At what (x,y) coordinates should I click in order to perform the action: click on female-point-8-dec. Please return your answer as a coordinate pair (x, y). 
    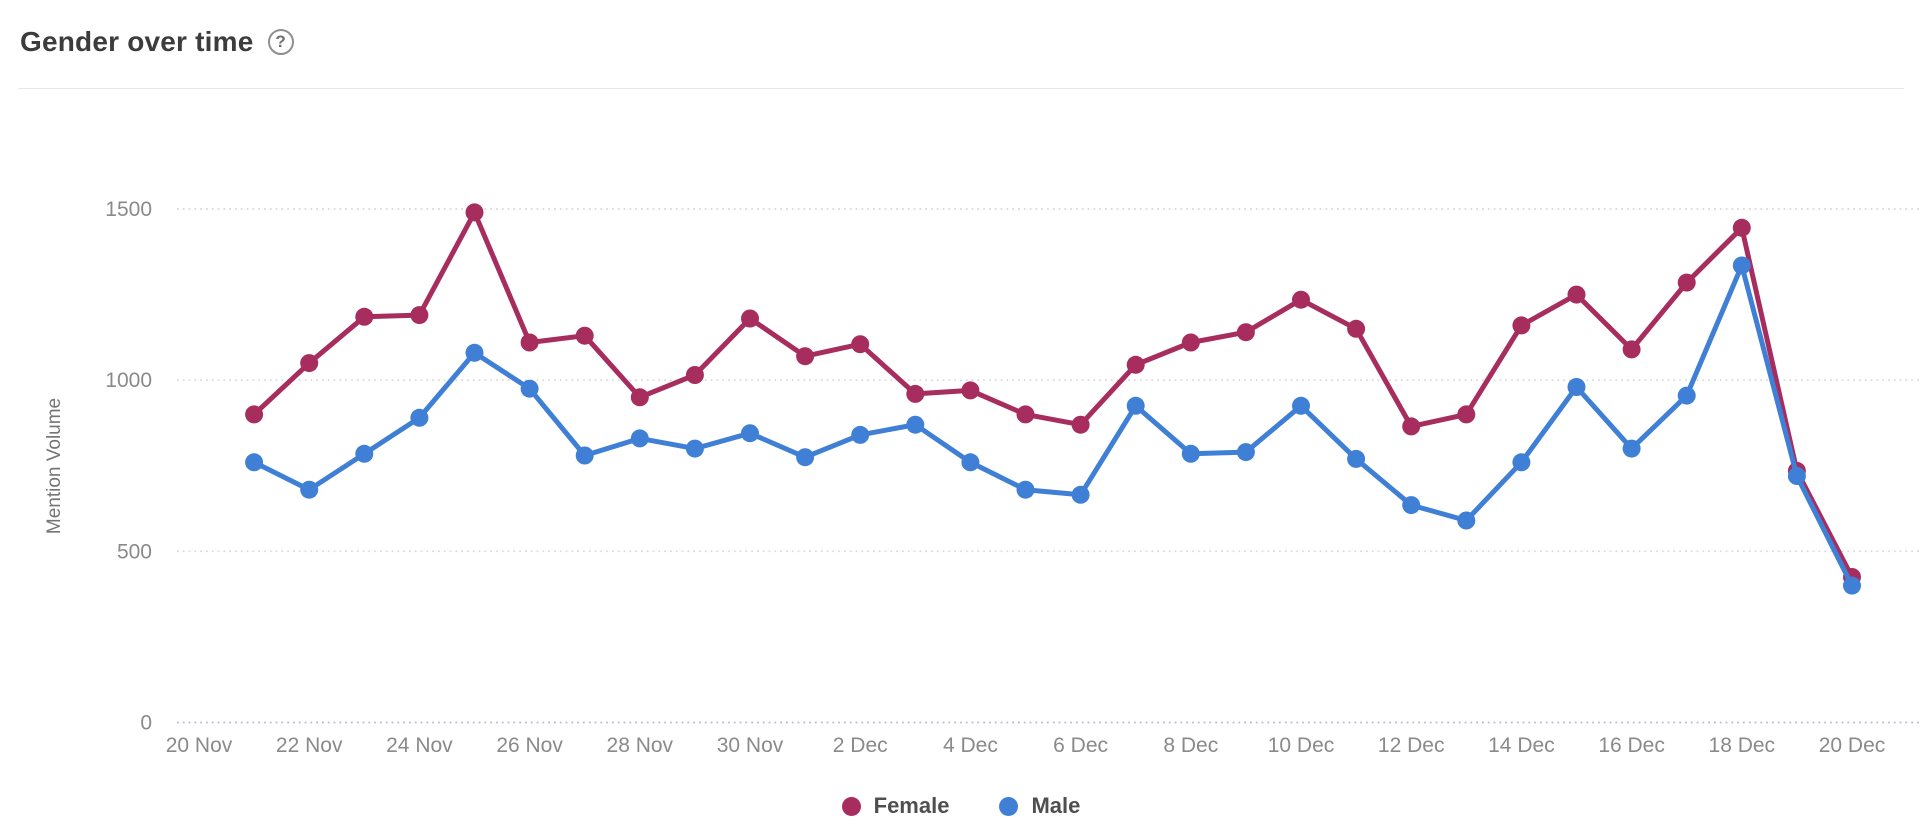
    Looking at the image, I should click on (1190, 342).